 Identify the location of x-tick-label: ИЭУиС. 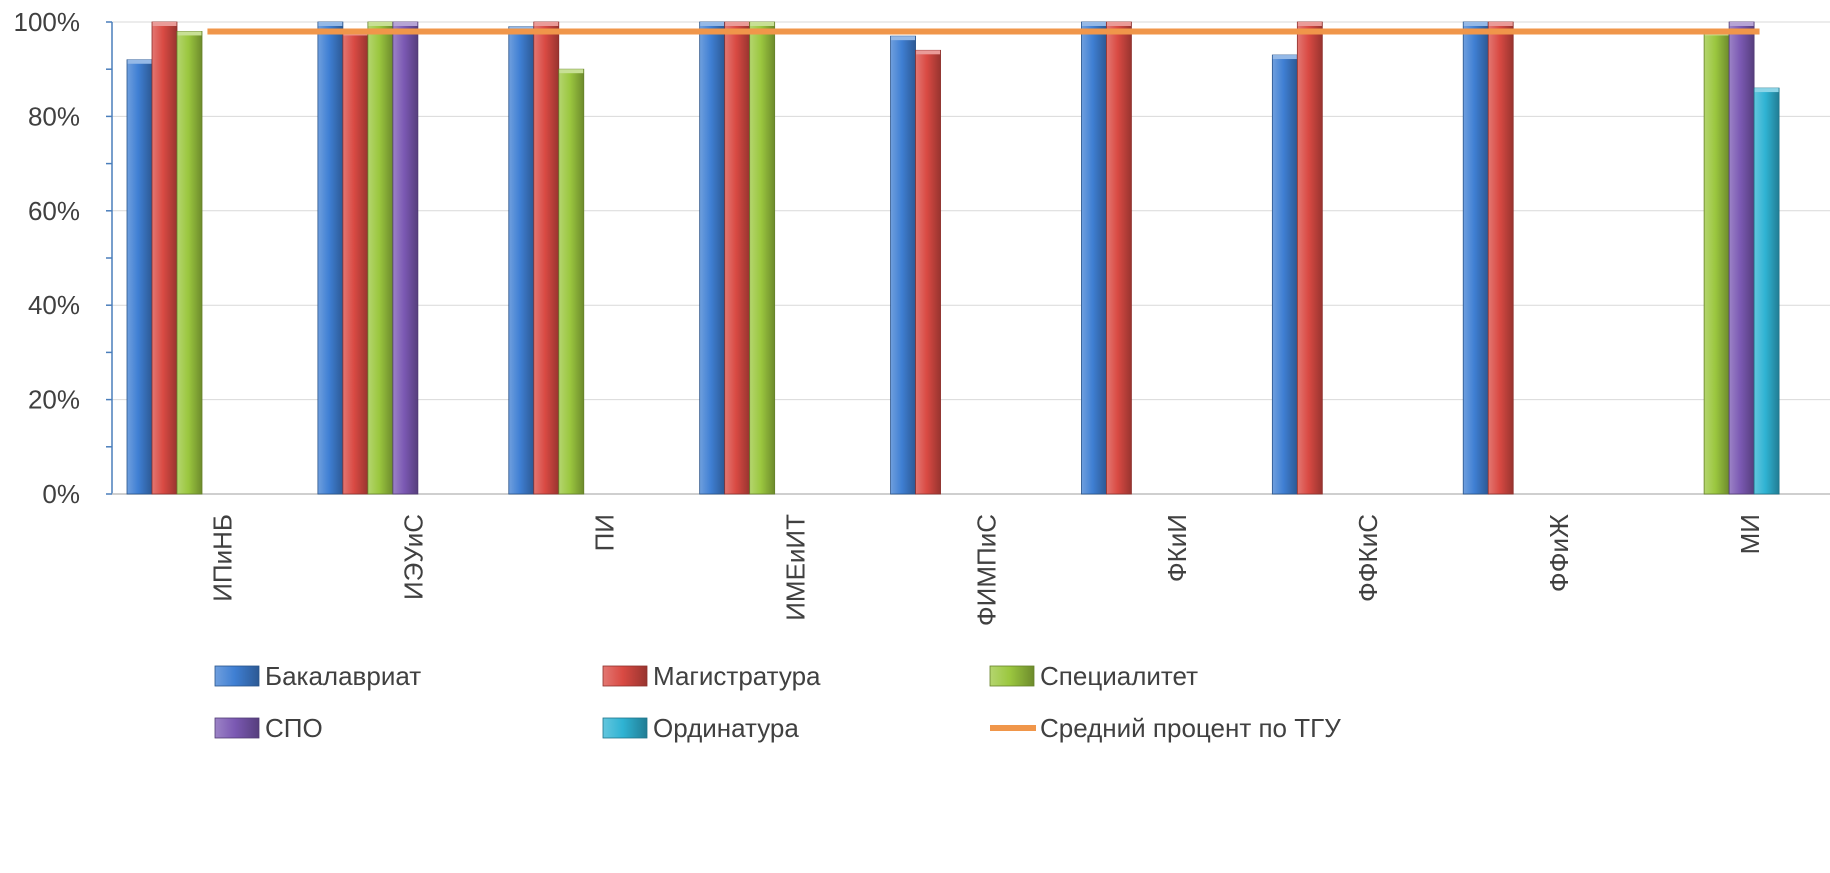
(414, 557).